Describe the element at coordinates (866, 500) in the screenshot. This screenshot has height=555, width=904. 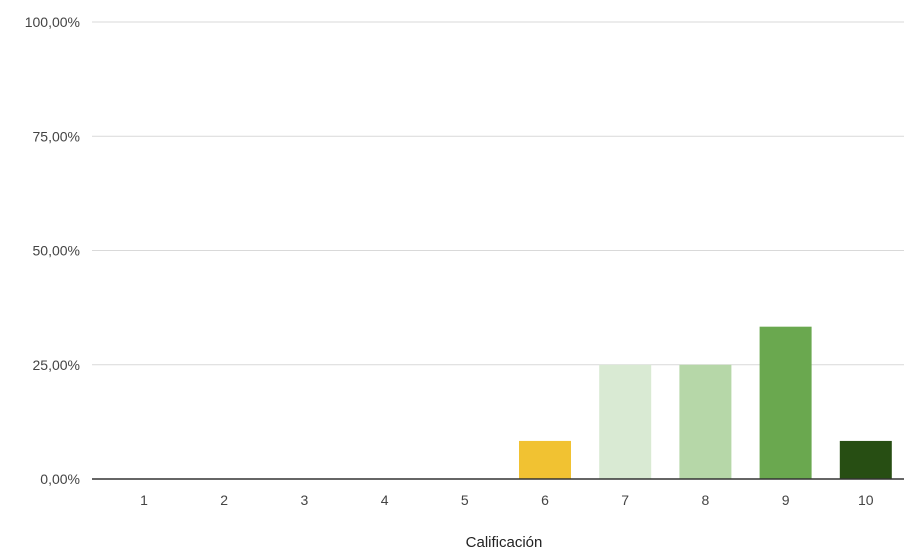
I see `x-tick-label: 10` at that location.